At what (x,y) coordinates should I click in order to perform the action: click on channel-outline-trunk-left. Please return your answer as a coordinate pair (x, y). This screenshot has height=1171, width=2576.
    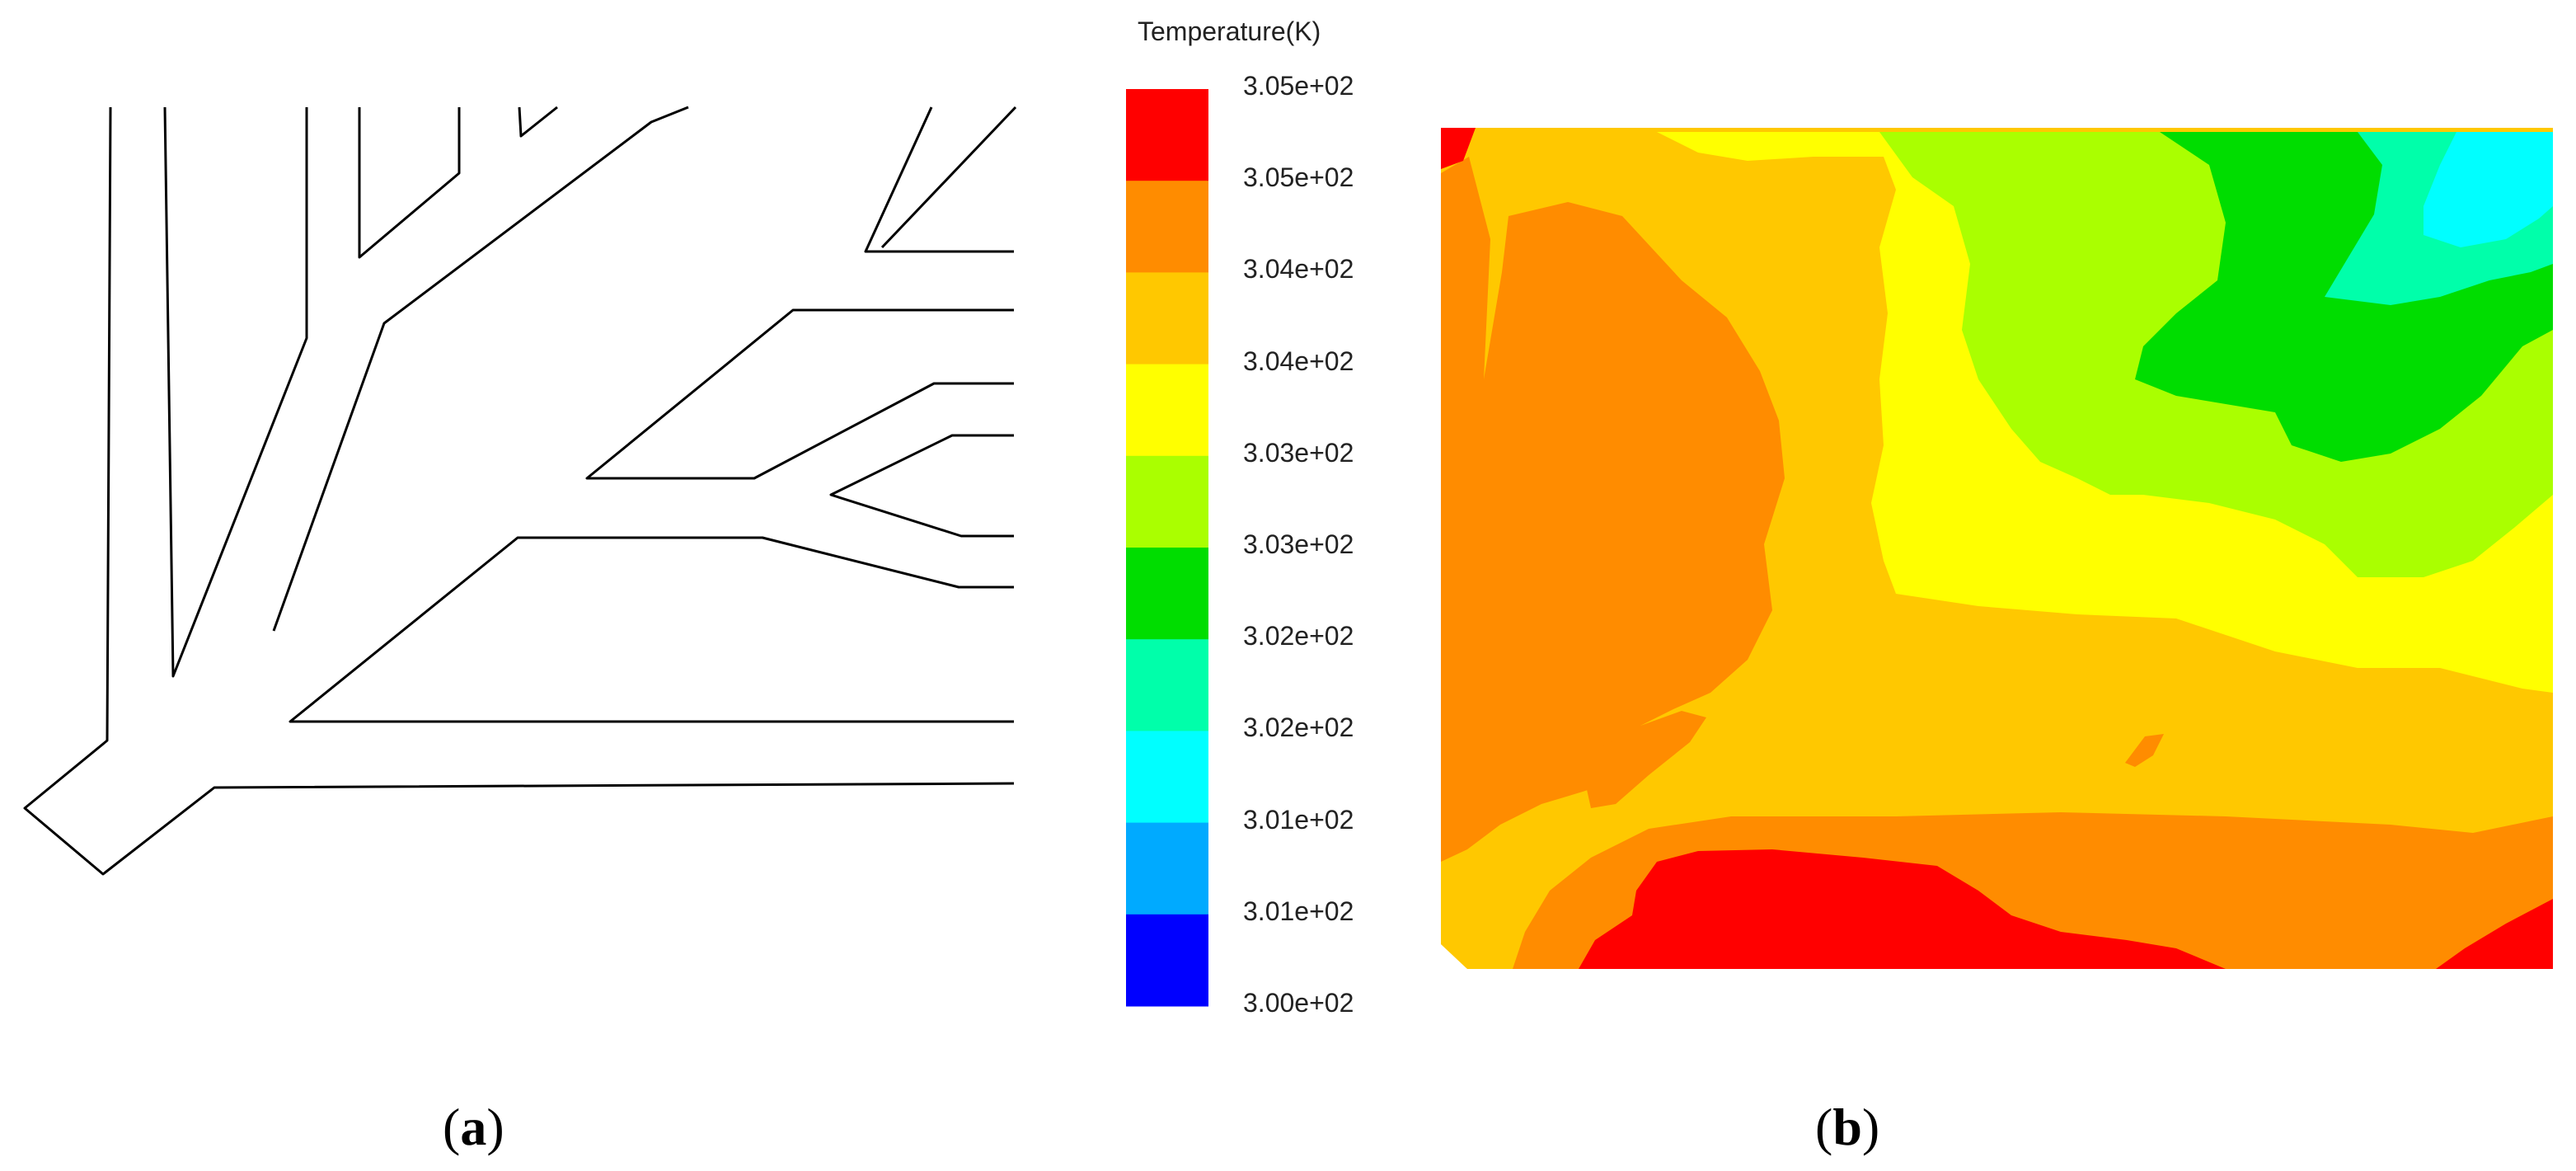
    Looking at the image, I should click on (235, 392).